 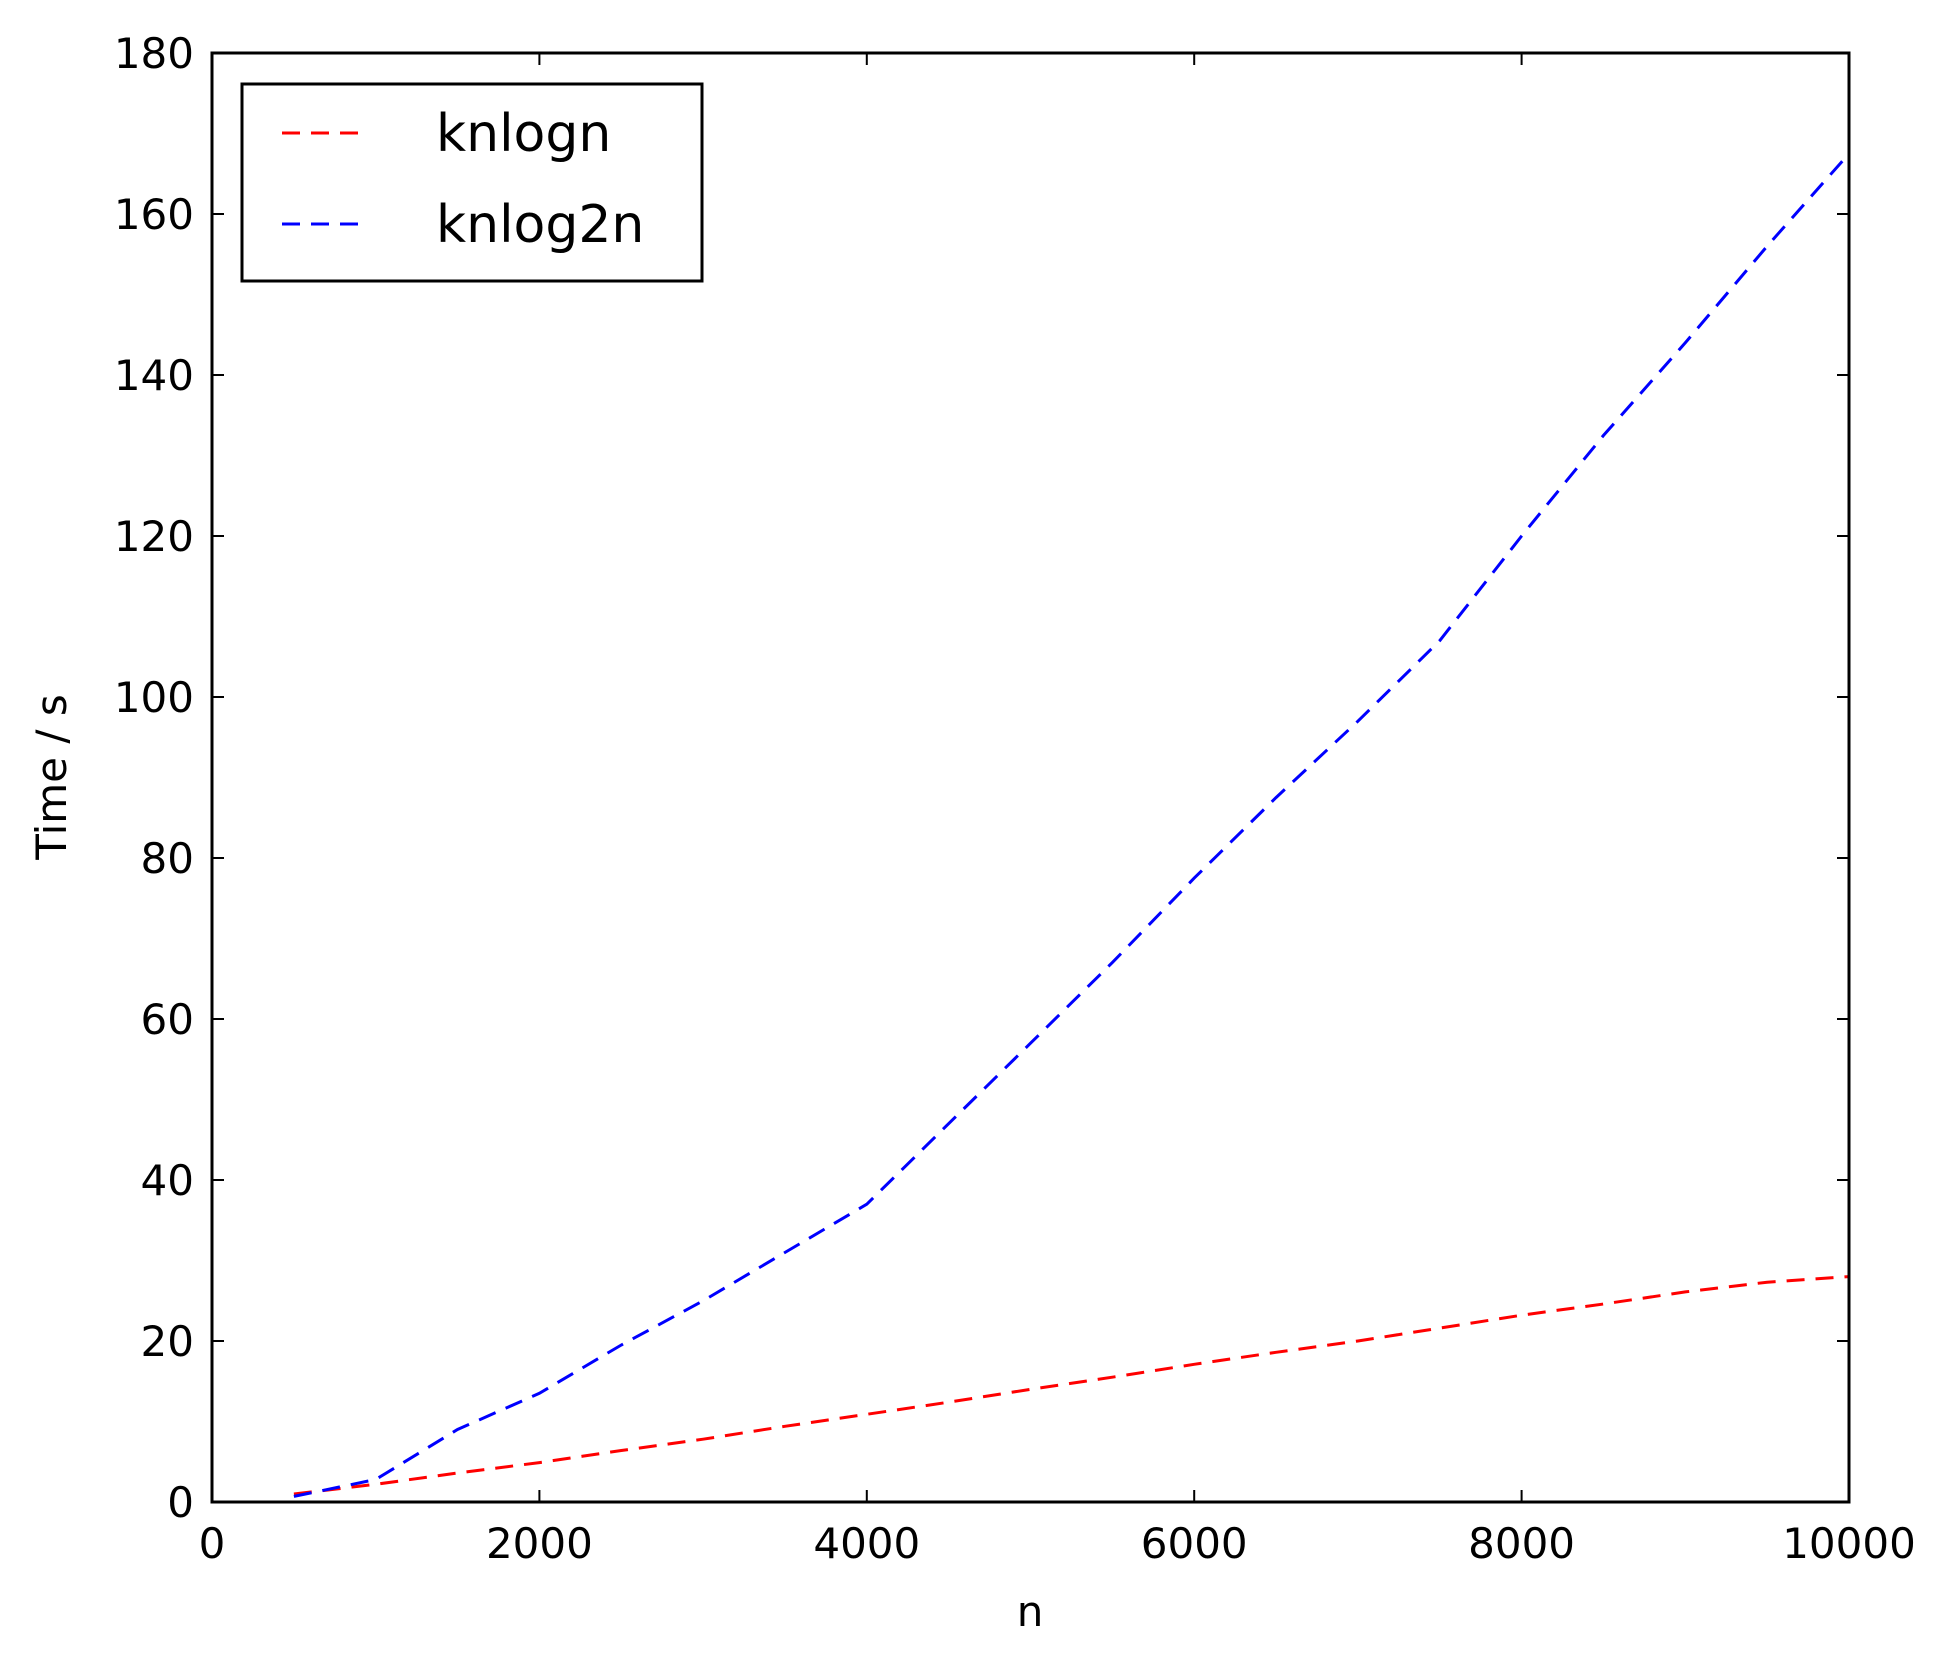 I want to click on x-tick-label: 4000, so click(x=866, y=1543).